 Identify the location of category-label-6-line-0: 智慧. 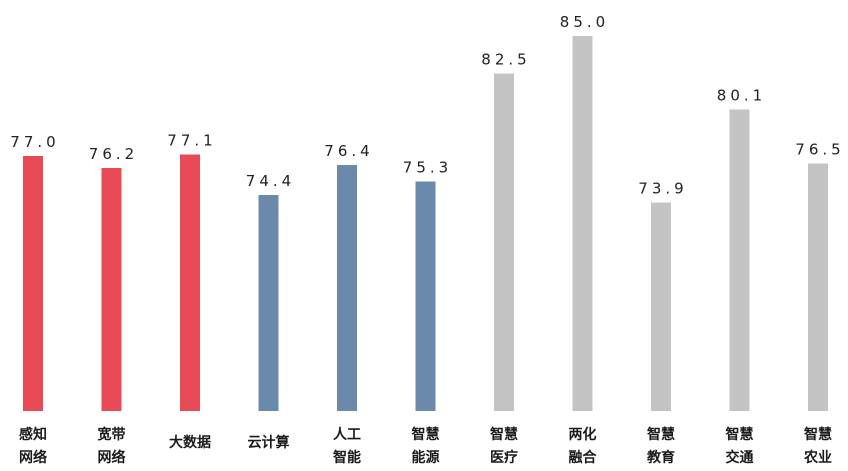
(503, 434).